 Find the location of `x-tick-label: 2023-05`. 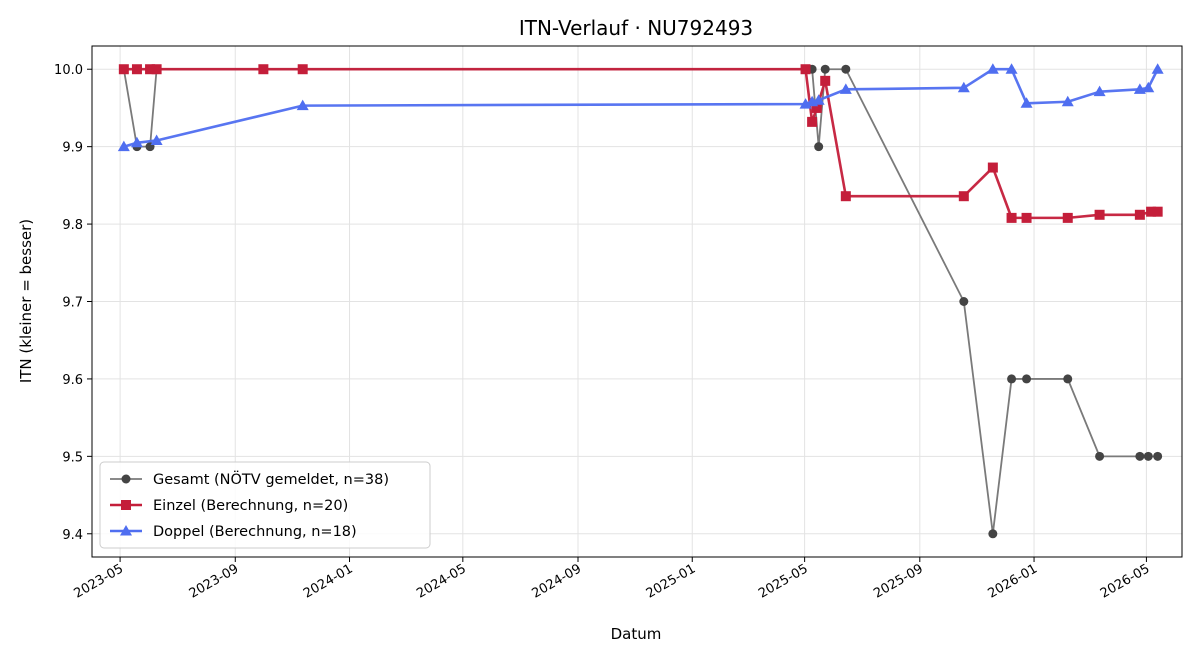

x-tick-label: 2023-05 is located at coordinates (99, 581).